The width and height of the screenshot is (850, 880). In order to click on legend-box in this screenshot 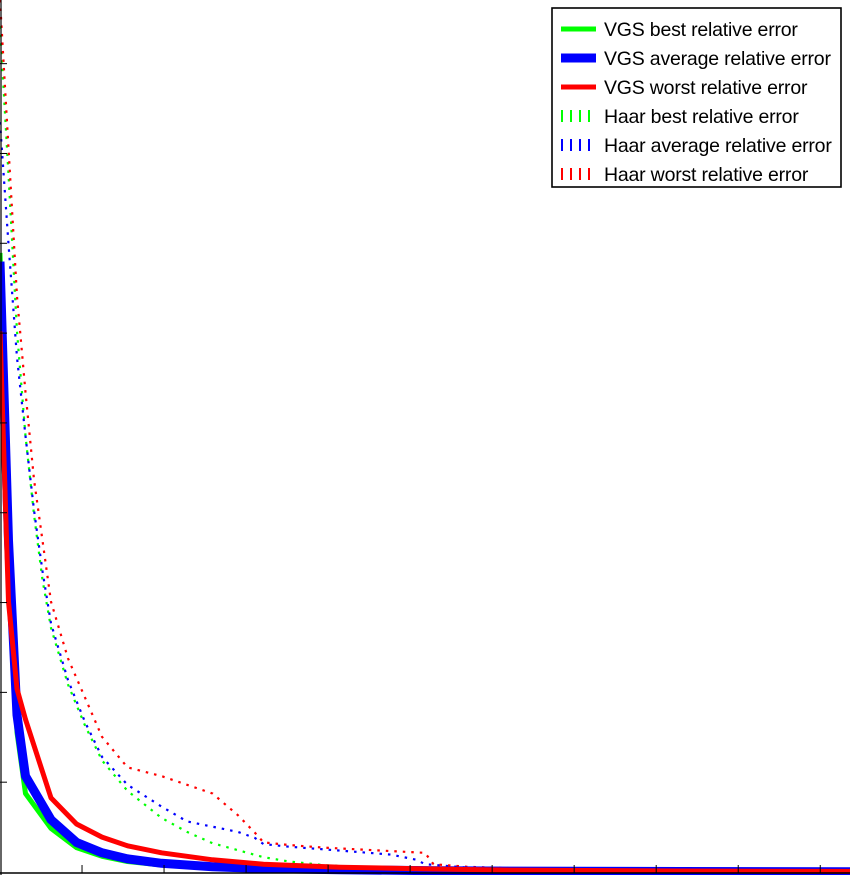, I will do `click(696, 97)`.